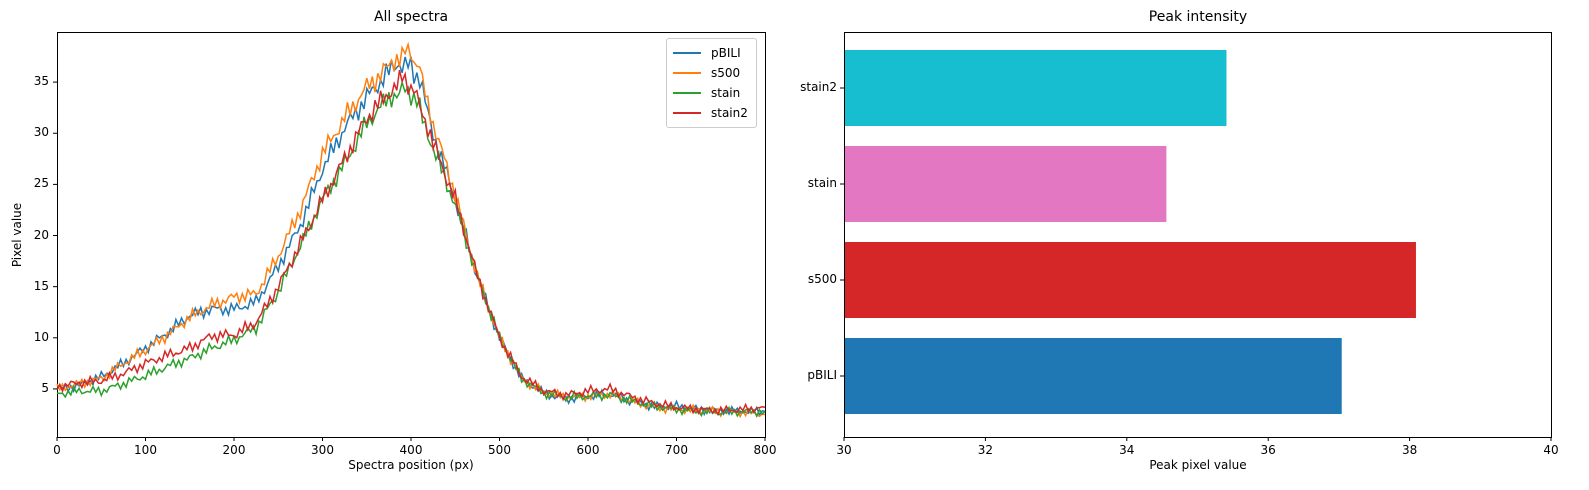  I want to click on x-tick-label: 400, so click(411, 450).